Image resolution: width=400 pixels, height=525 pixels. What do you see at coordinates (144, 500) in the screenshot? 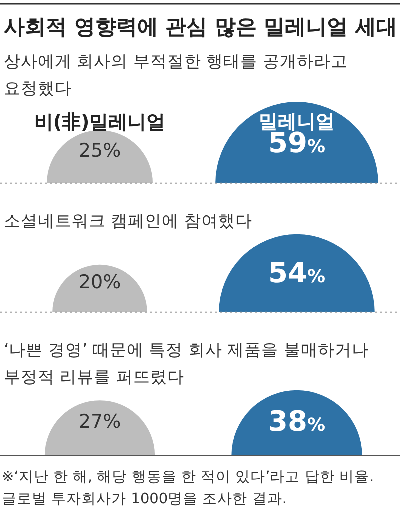
I see `text: 글로벌 투자회사가 1000명을 조사한 결과.` at bounding box center [144, 500].